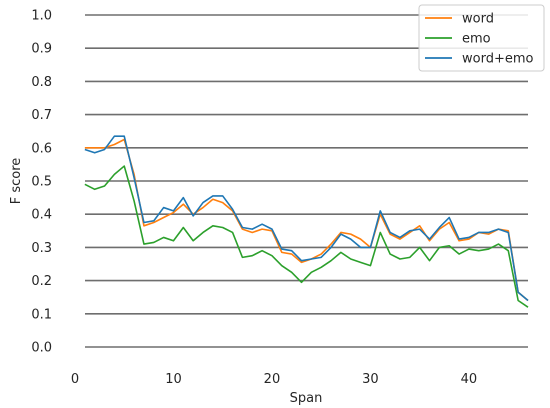  What do you see at coordinates (41, 49) in the screenshot?
I see `y-tick-label: 0.9` at bounding box center [41, 49].